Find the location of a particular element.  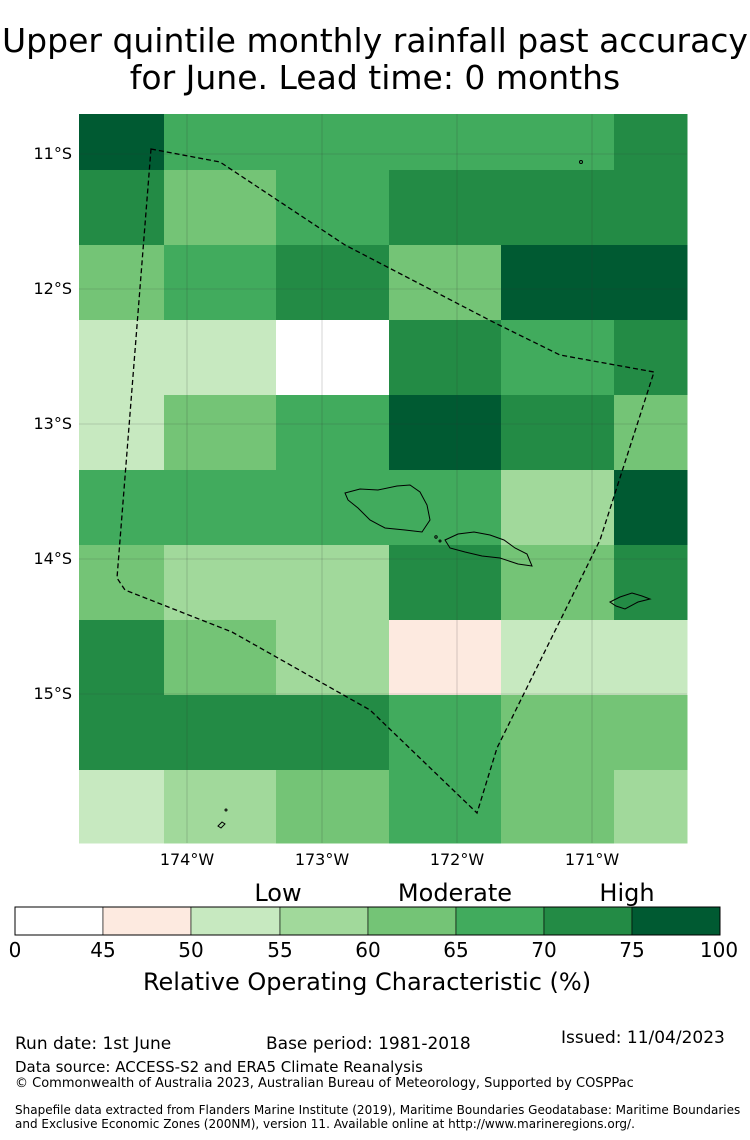

lat-label: 12°S is located at coordinates (52, 288).